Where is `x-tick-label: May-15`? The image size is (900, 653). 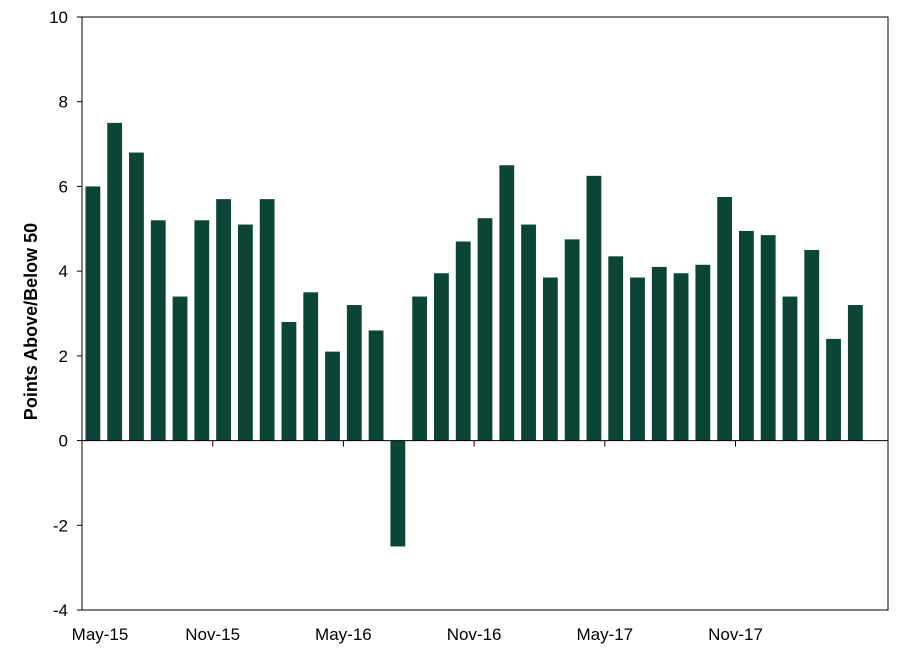
x-tick-label: May-15 is located at coordinates (100, 634).